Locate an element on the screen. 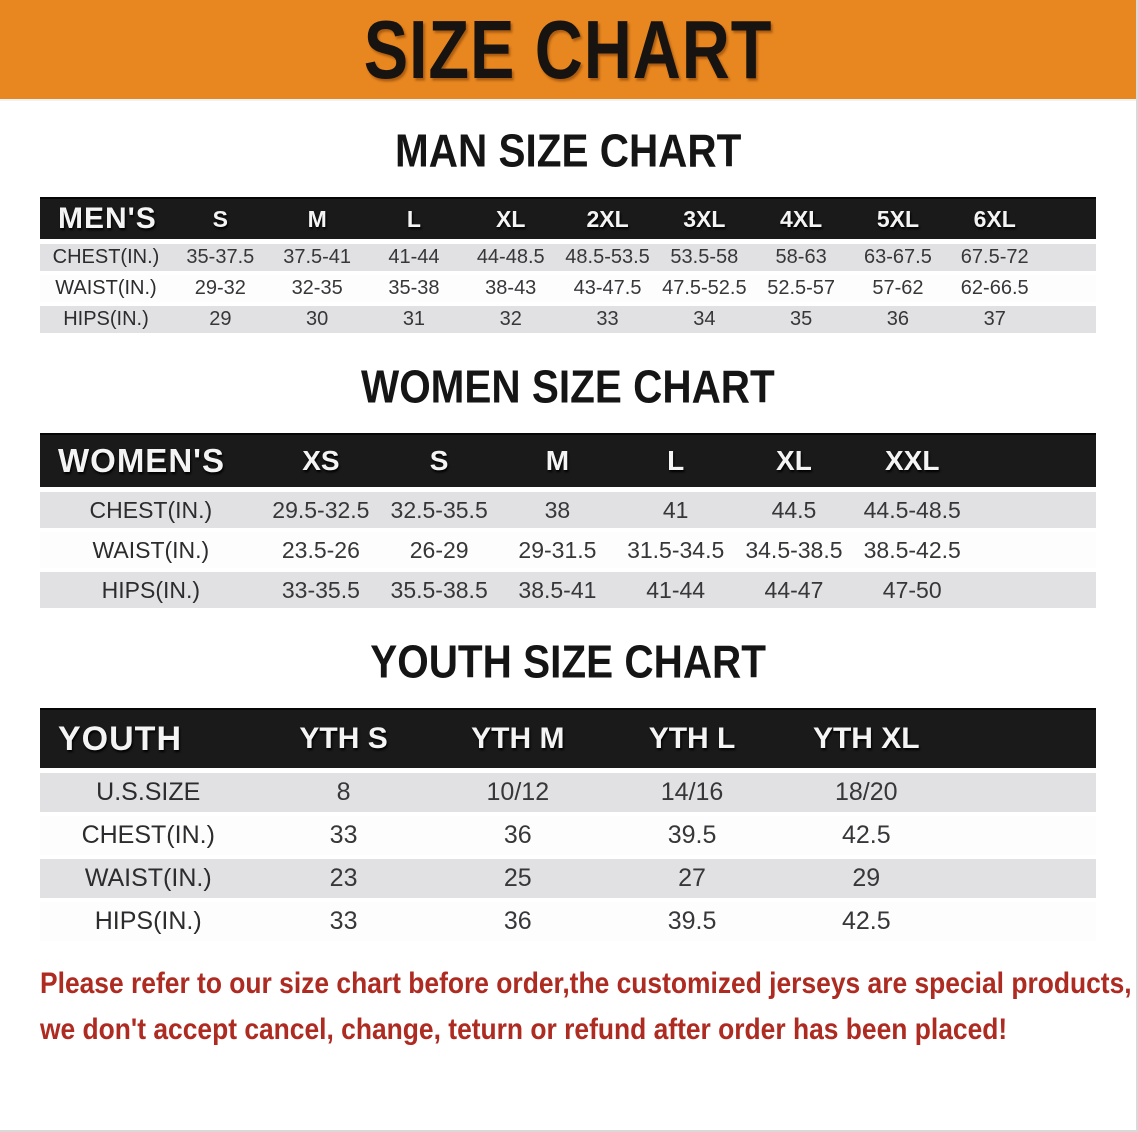  measurement-value-cell: 31.5-34.5 is located at coordinates (675, 552).